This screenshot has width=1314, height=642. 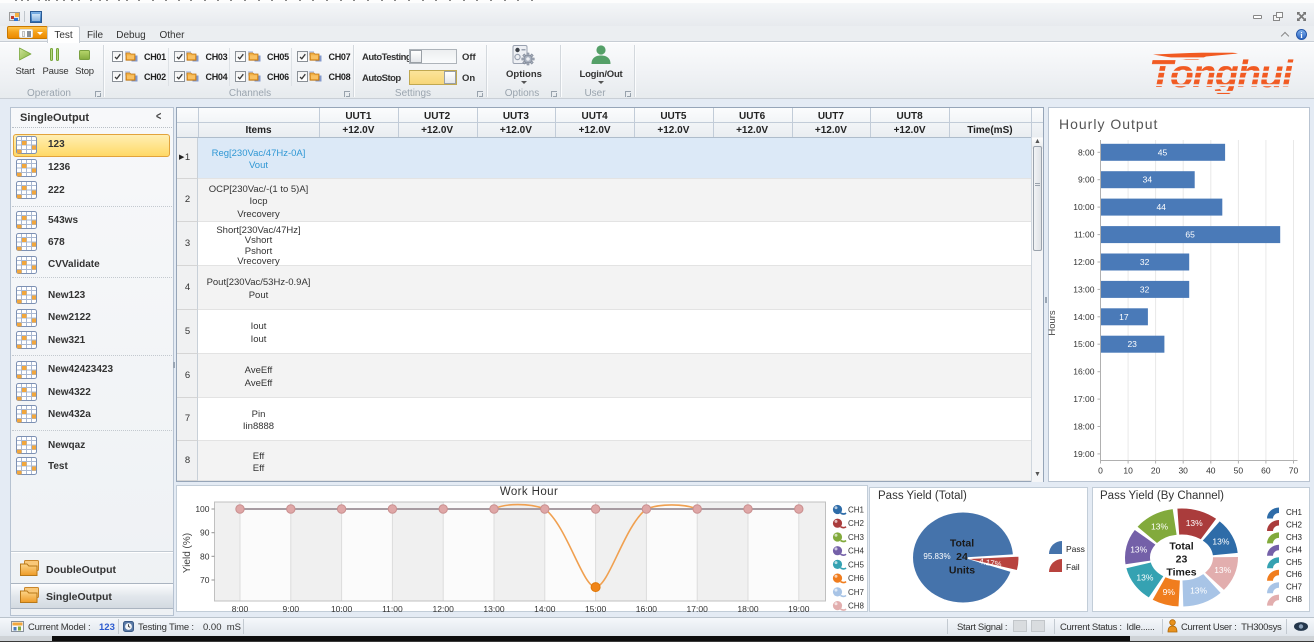 What do you see at coordinates (1169, 592) in the screenshot?
I see `svg-text: 9%` at bounding box center [1169, 592].